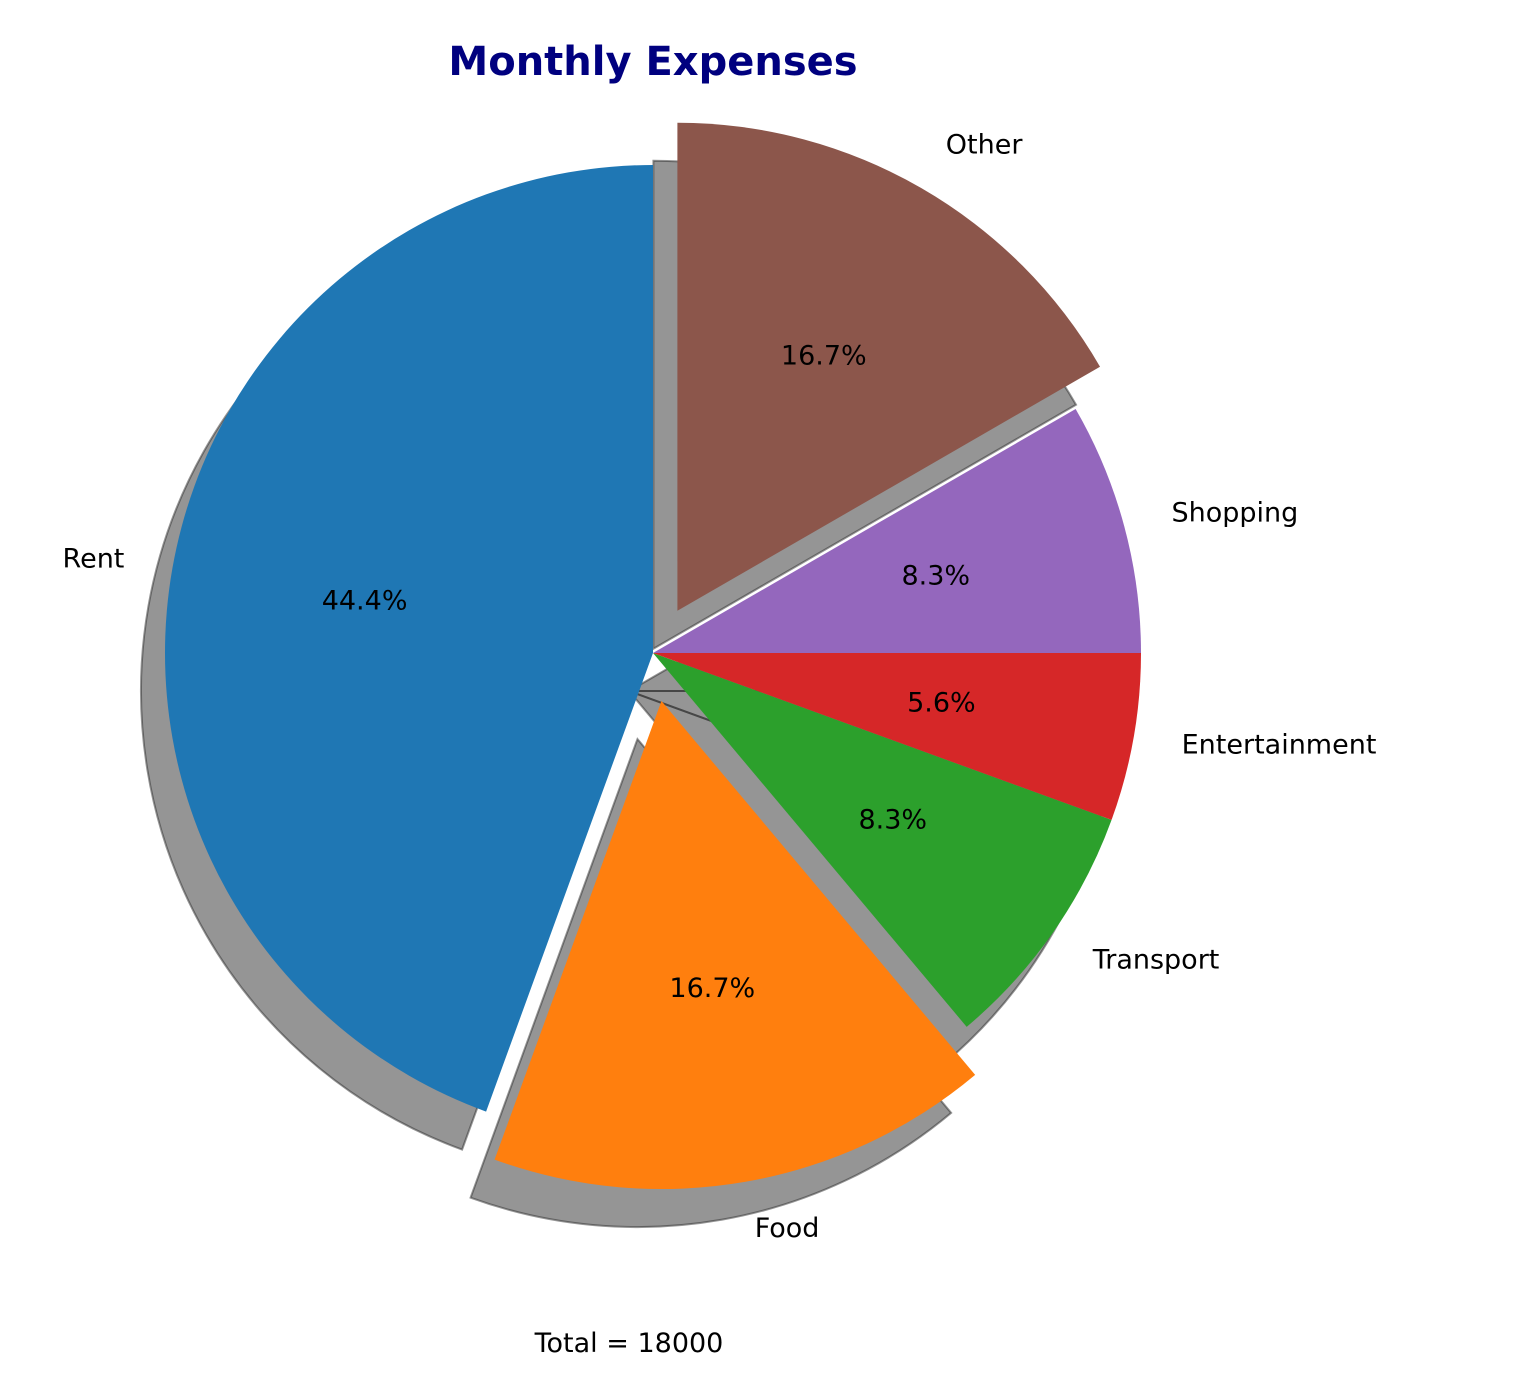  Describe the element at coordinates (985, 144) in the screenshot. I see `slice-label-other: Other` at that location.